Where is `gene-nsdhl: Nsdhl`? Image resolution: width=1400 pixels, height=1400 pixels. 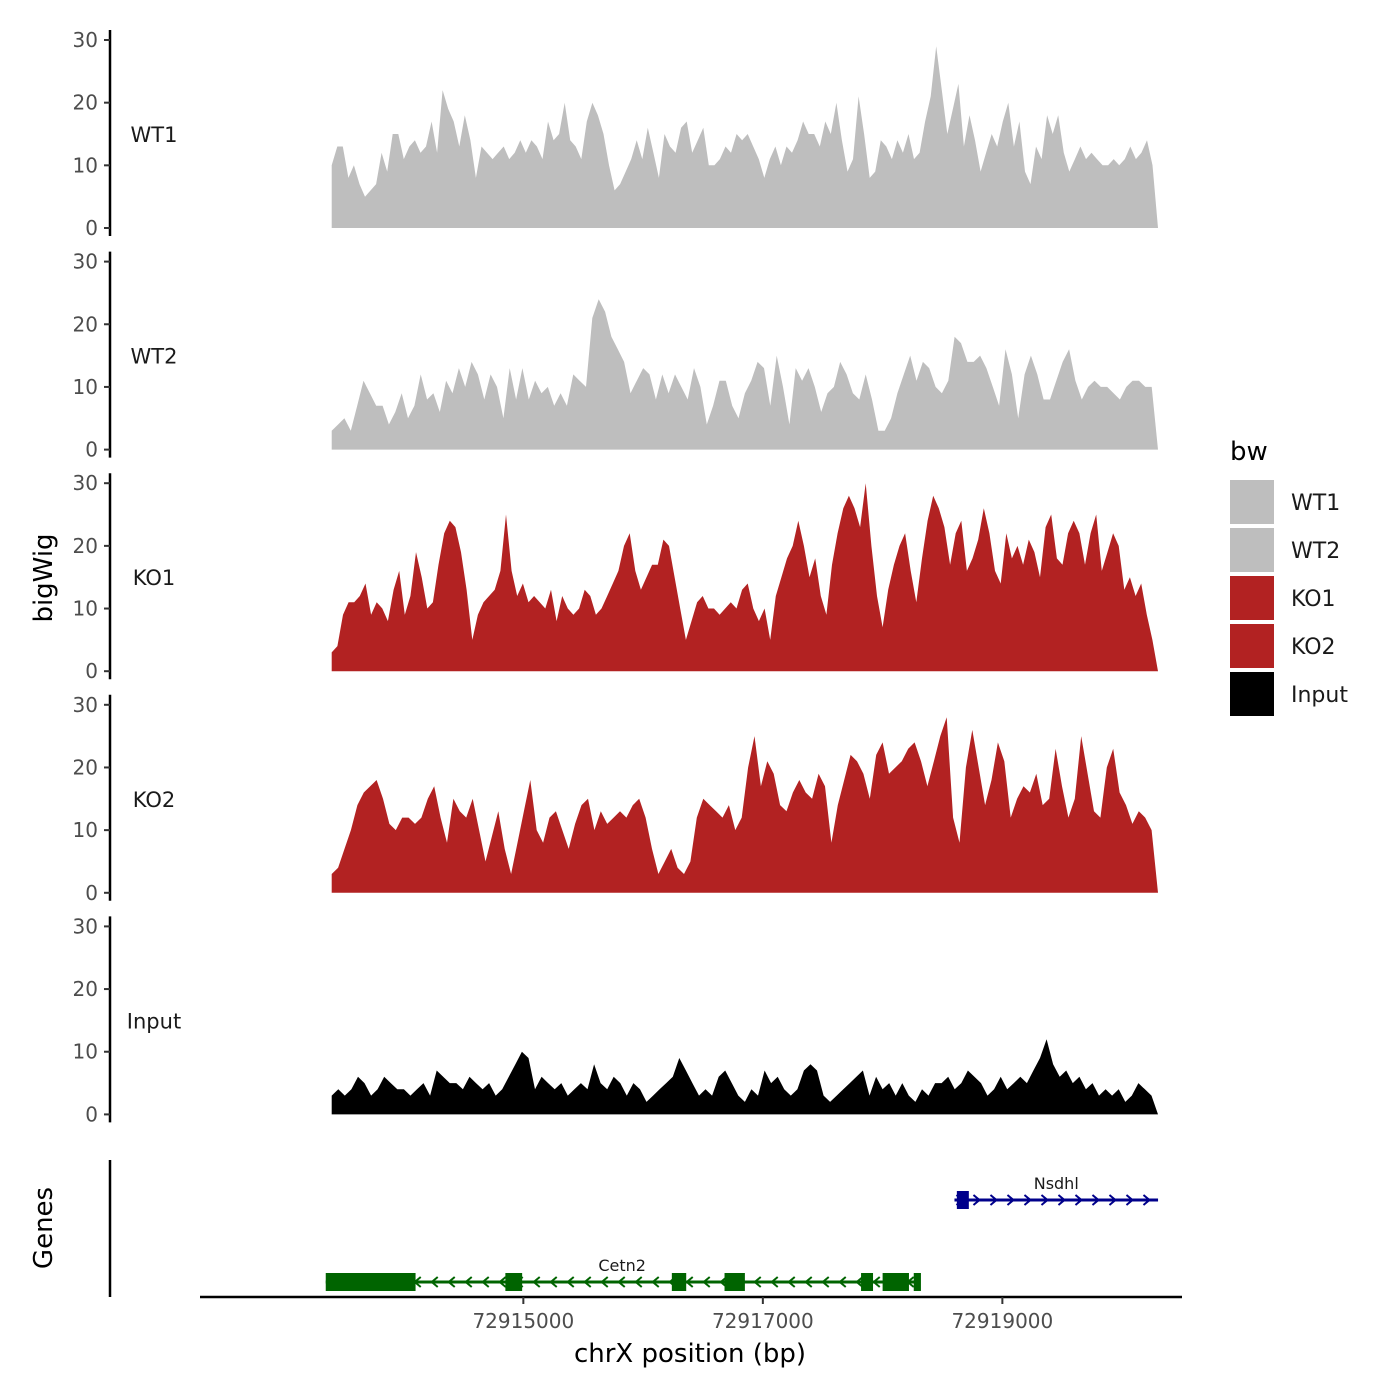
gene-nsdhl: Nsdhl is located at coordinates (1056, 1191).